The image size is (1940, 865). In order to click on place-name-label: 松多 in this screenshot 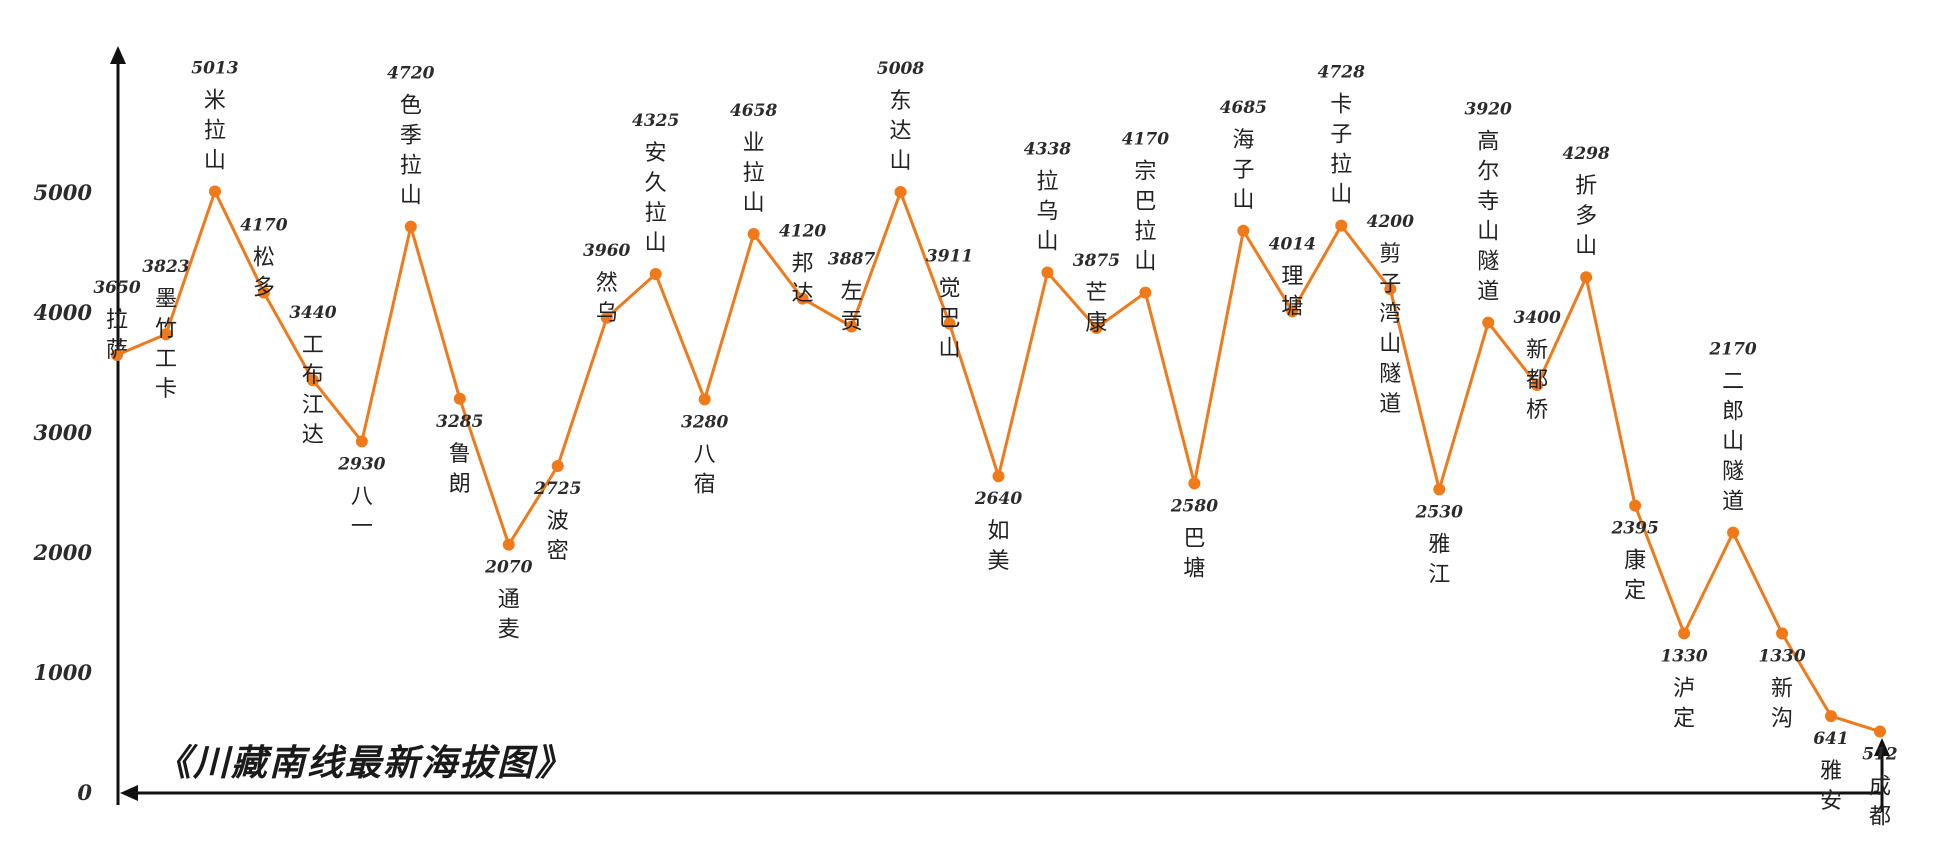, I will do `click(264, 273)`.